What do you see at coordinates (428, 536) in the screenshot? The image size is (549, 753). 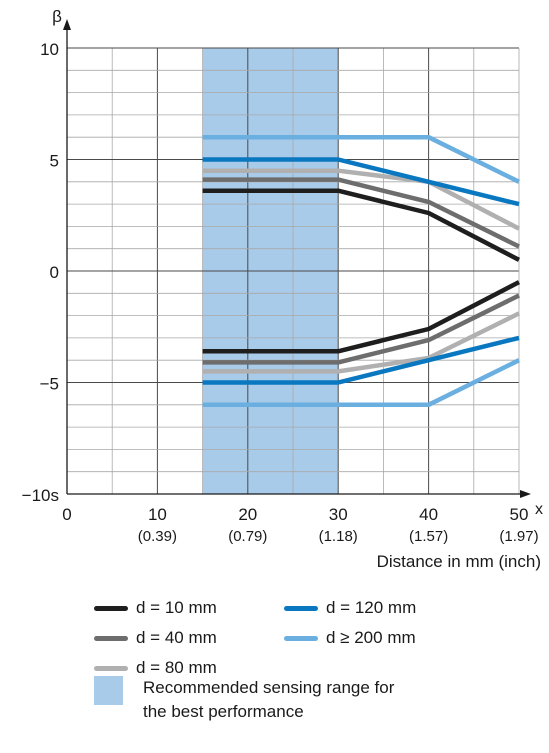 I see `x-tick-sublabel: (1.57)` at bounding box center [428, 536].